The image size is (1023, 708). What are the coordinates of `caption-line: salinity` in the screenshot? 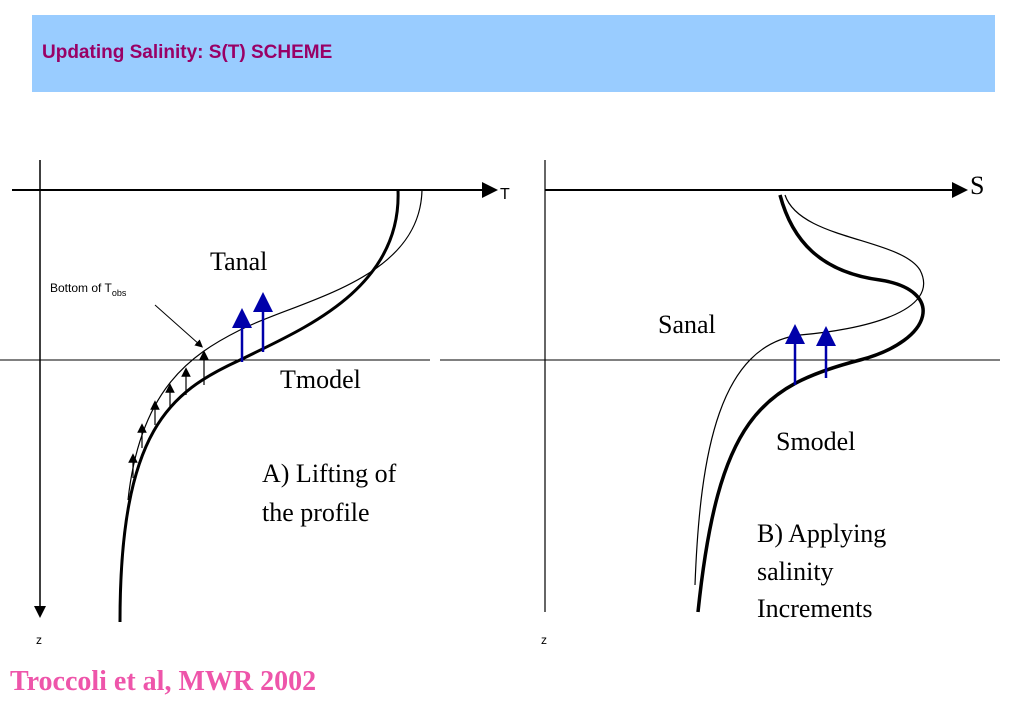 It's located at (795, 571).